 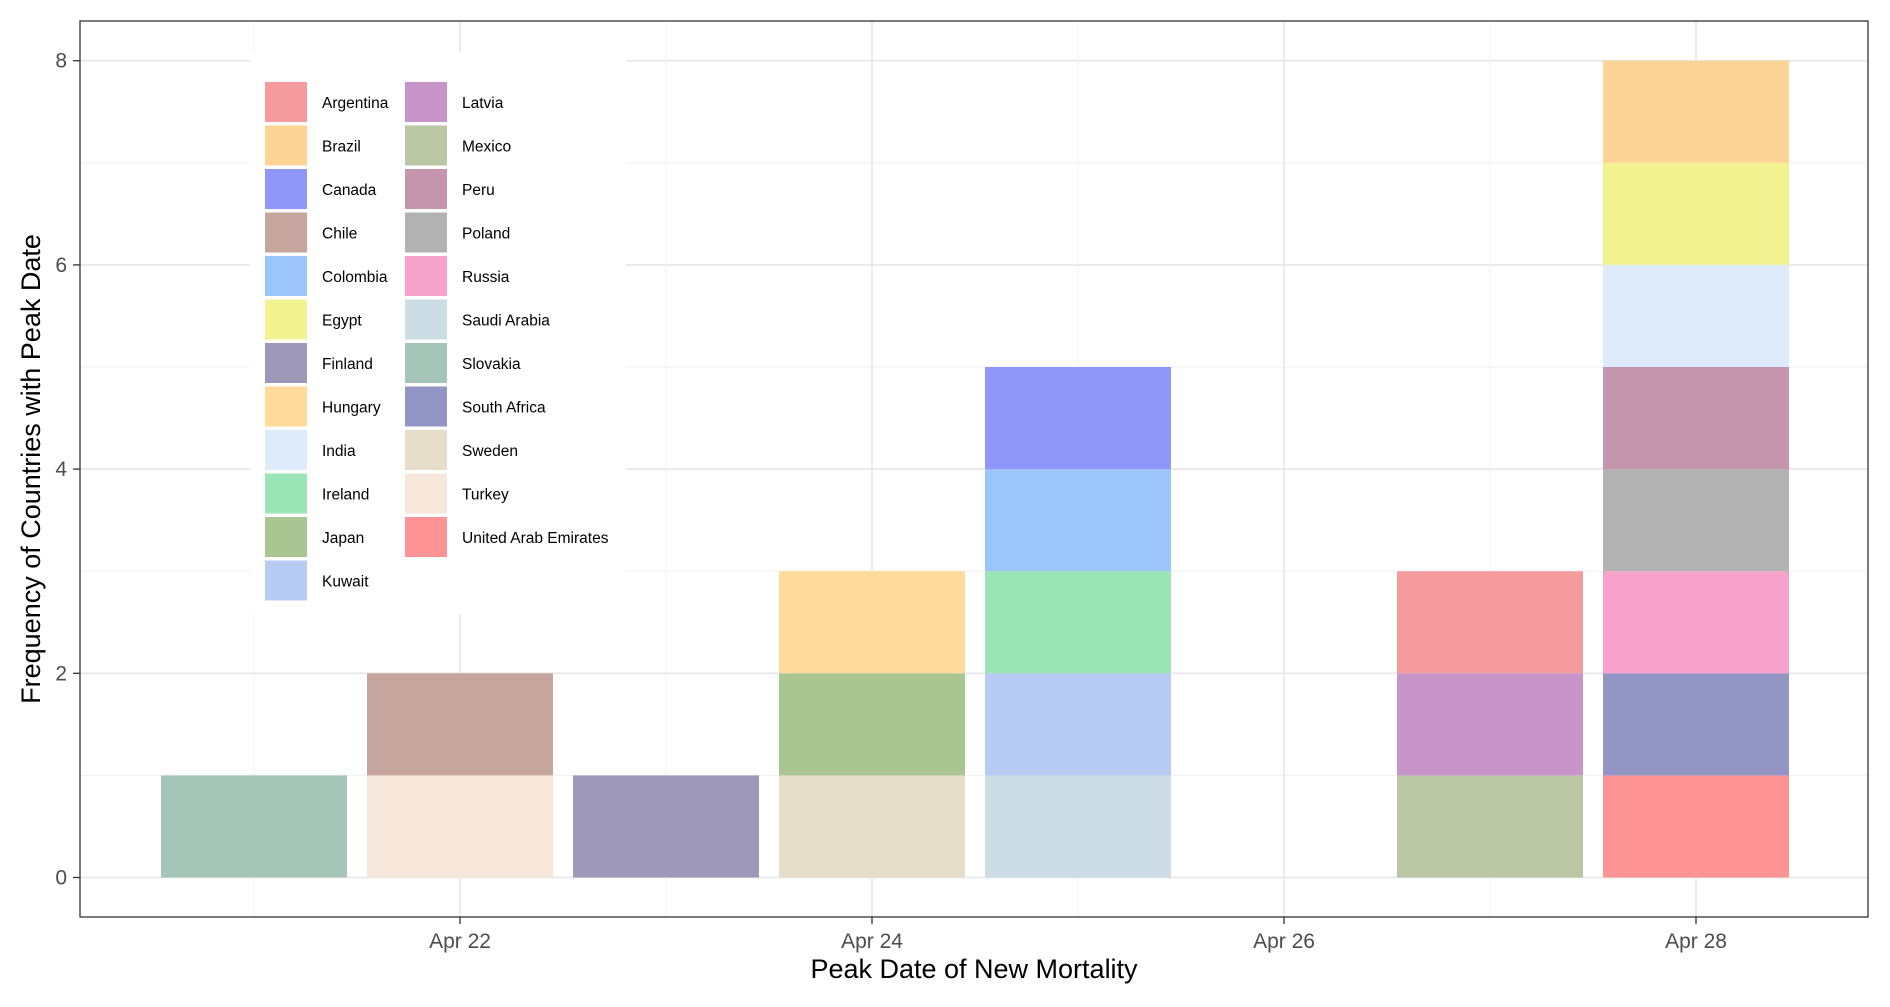 What do you see at coordinates (1696, 622) in the screenshot?
I see `bar-segment-russia` at bounding box center [1696, 622].